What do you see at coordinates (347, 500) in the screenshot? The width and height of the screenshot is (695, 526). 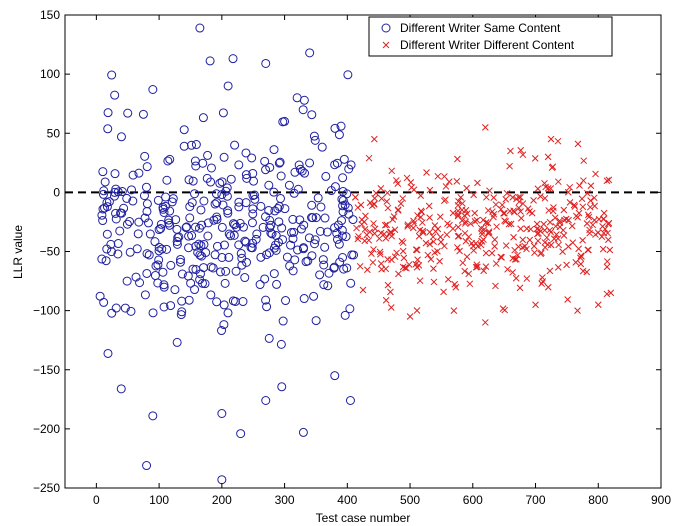 I see `x-tick-label: 400` at bounding box center [347, 500].